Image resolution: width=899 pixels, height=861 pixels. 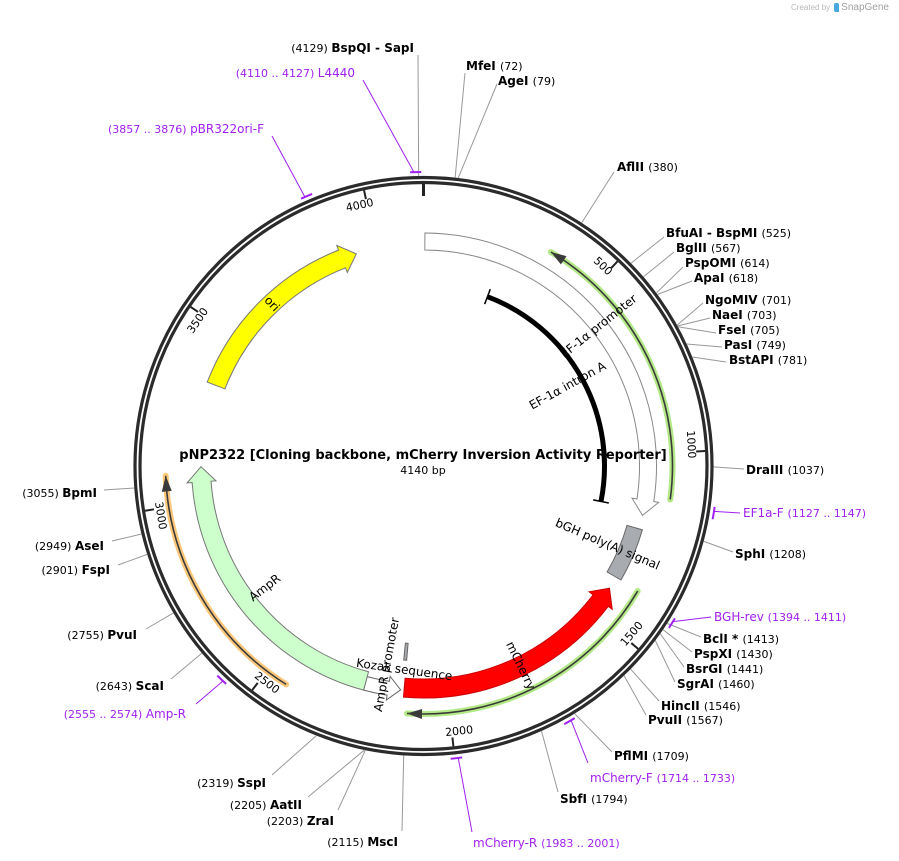 I want to click on primer-amp-r: (2555 .. 2574) Amp-R, so click(x=145, y=697).